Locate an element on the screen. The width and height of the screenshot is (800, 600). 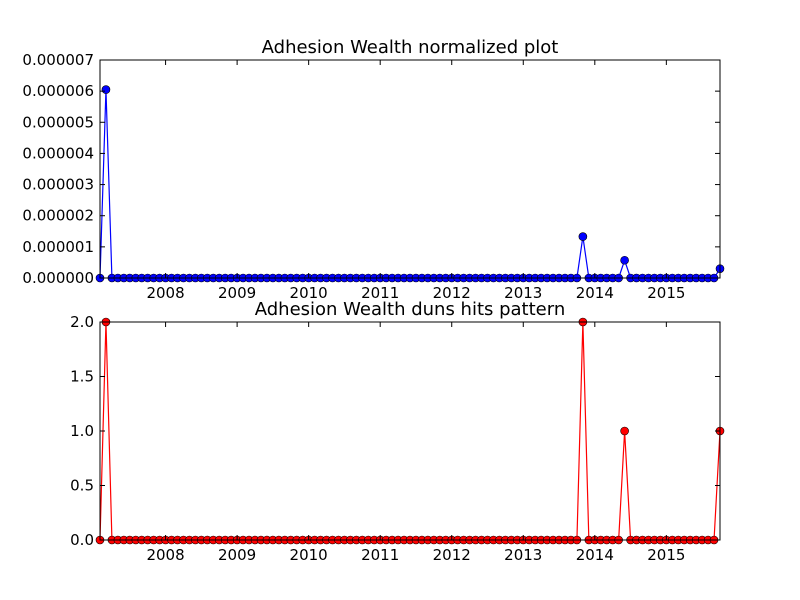
normalized-x-tick-label: 2011 is located at coordinates (380, 293).